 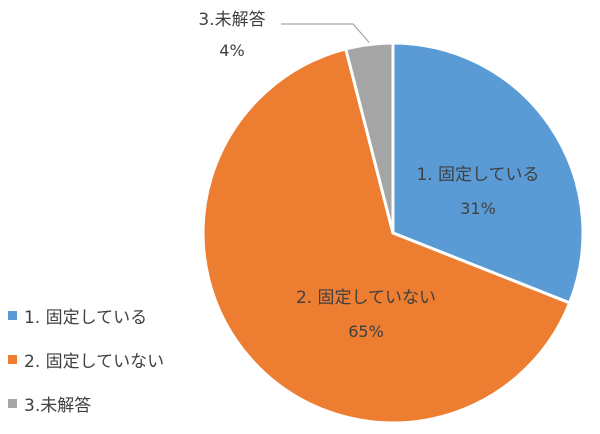 I want to click on data-label-value-1: 31%, so click(x=478, y=208).